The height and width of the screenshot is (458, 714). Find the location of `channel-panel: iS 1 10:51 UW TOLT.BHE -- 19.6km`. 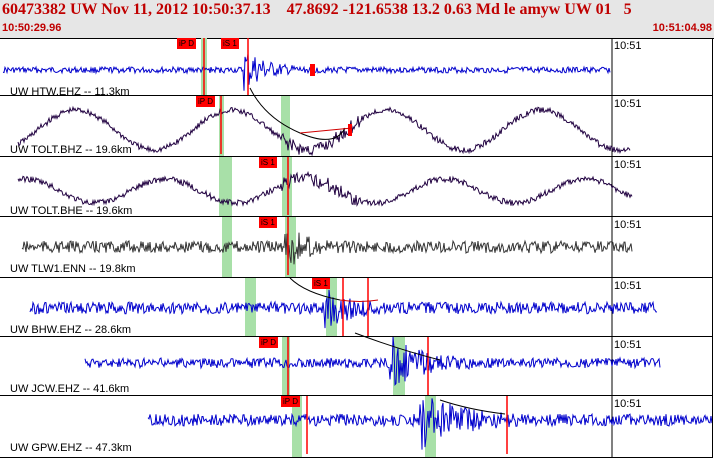

channel-panel: iS 1 10:51 UW TOLT.BHE -- 19.6km is located at coordinates (356, 187).